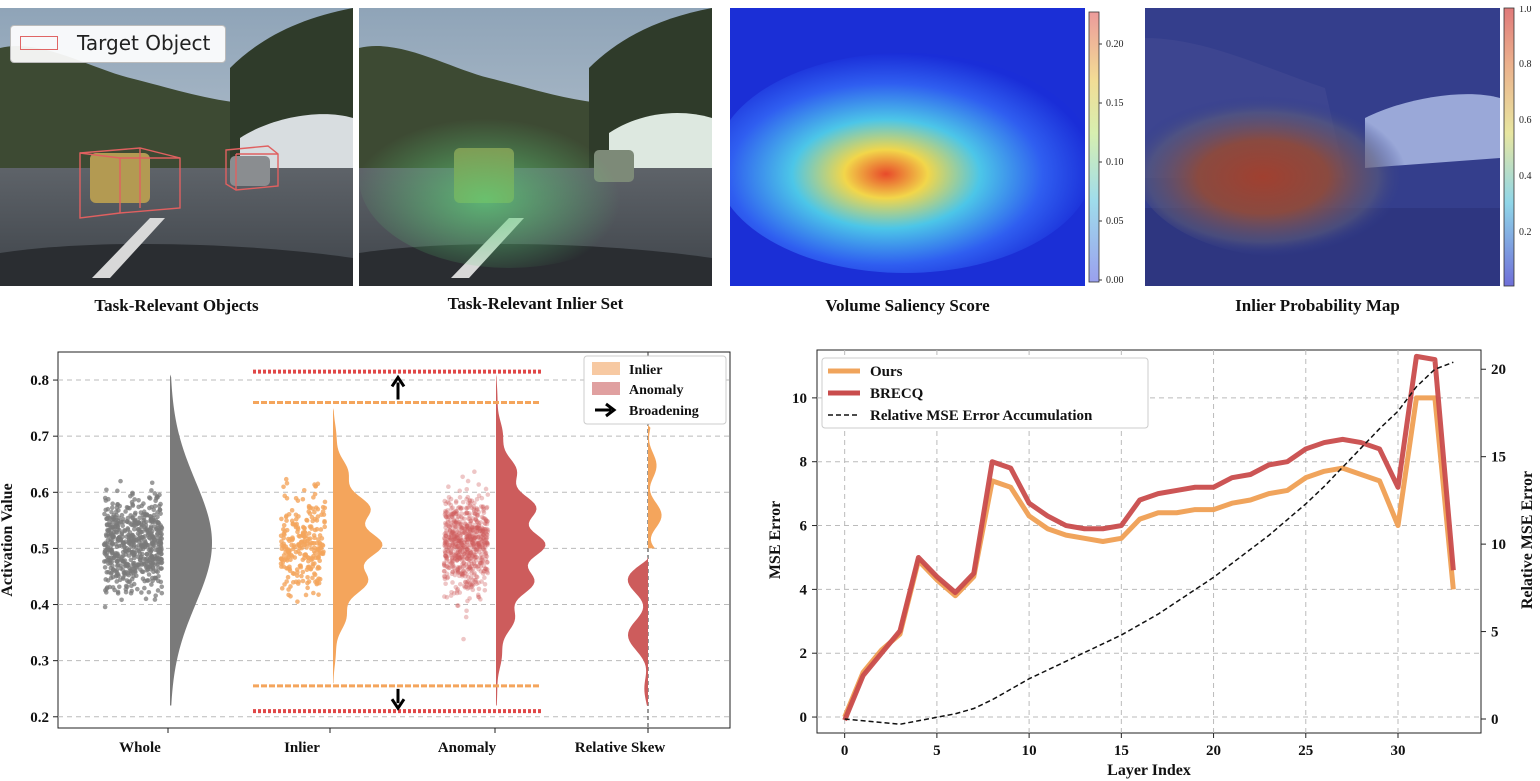 The width and height of the screenshot is (1540, 781). What do you see at coordinates (907, 305) in the screenshot?
I see `caption-volume-saliency-score: Volume Saliency Score` at bounding box center [907, 305].